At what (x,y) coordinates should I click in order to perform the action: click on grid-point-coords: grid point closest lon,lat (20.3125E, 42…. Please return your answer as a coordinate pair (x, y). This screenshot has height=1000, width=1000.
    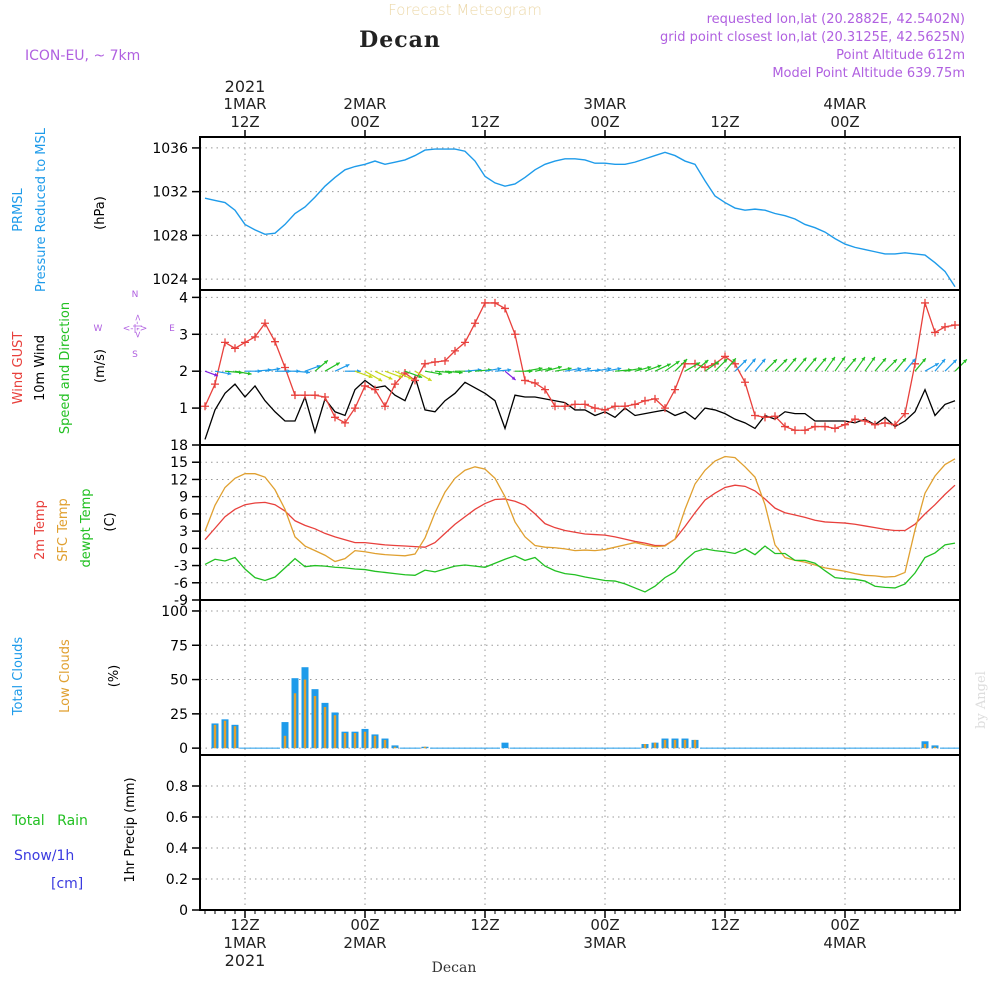
    Looking at the image, I should click on (812, 37).